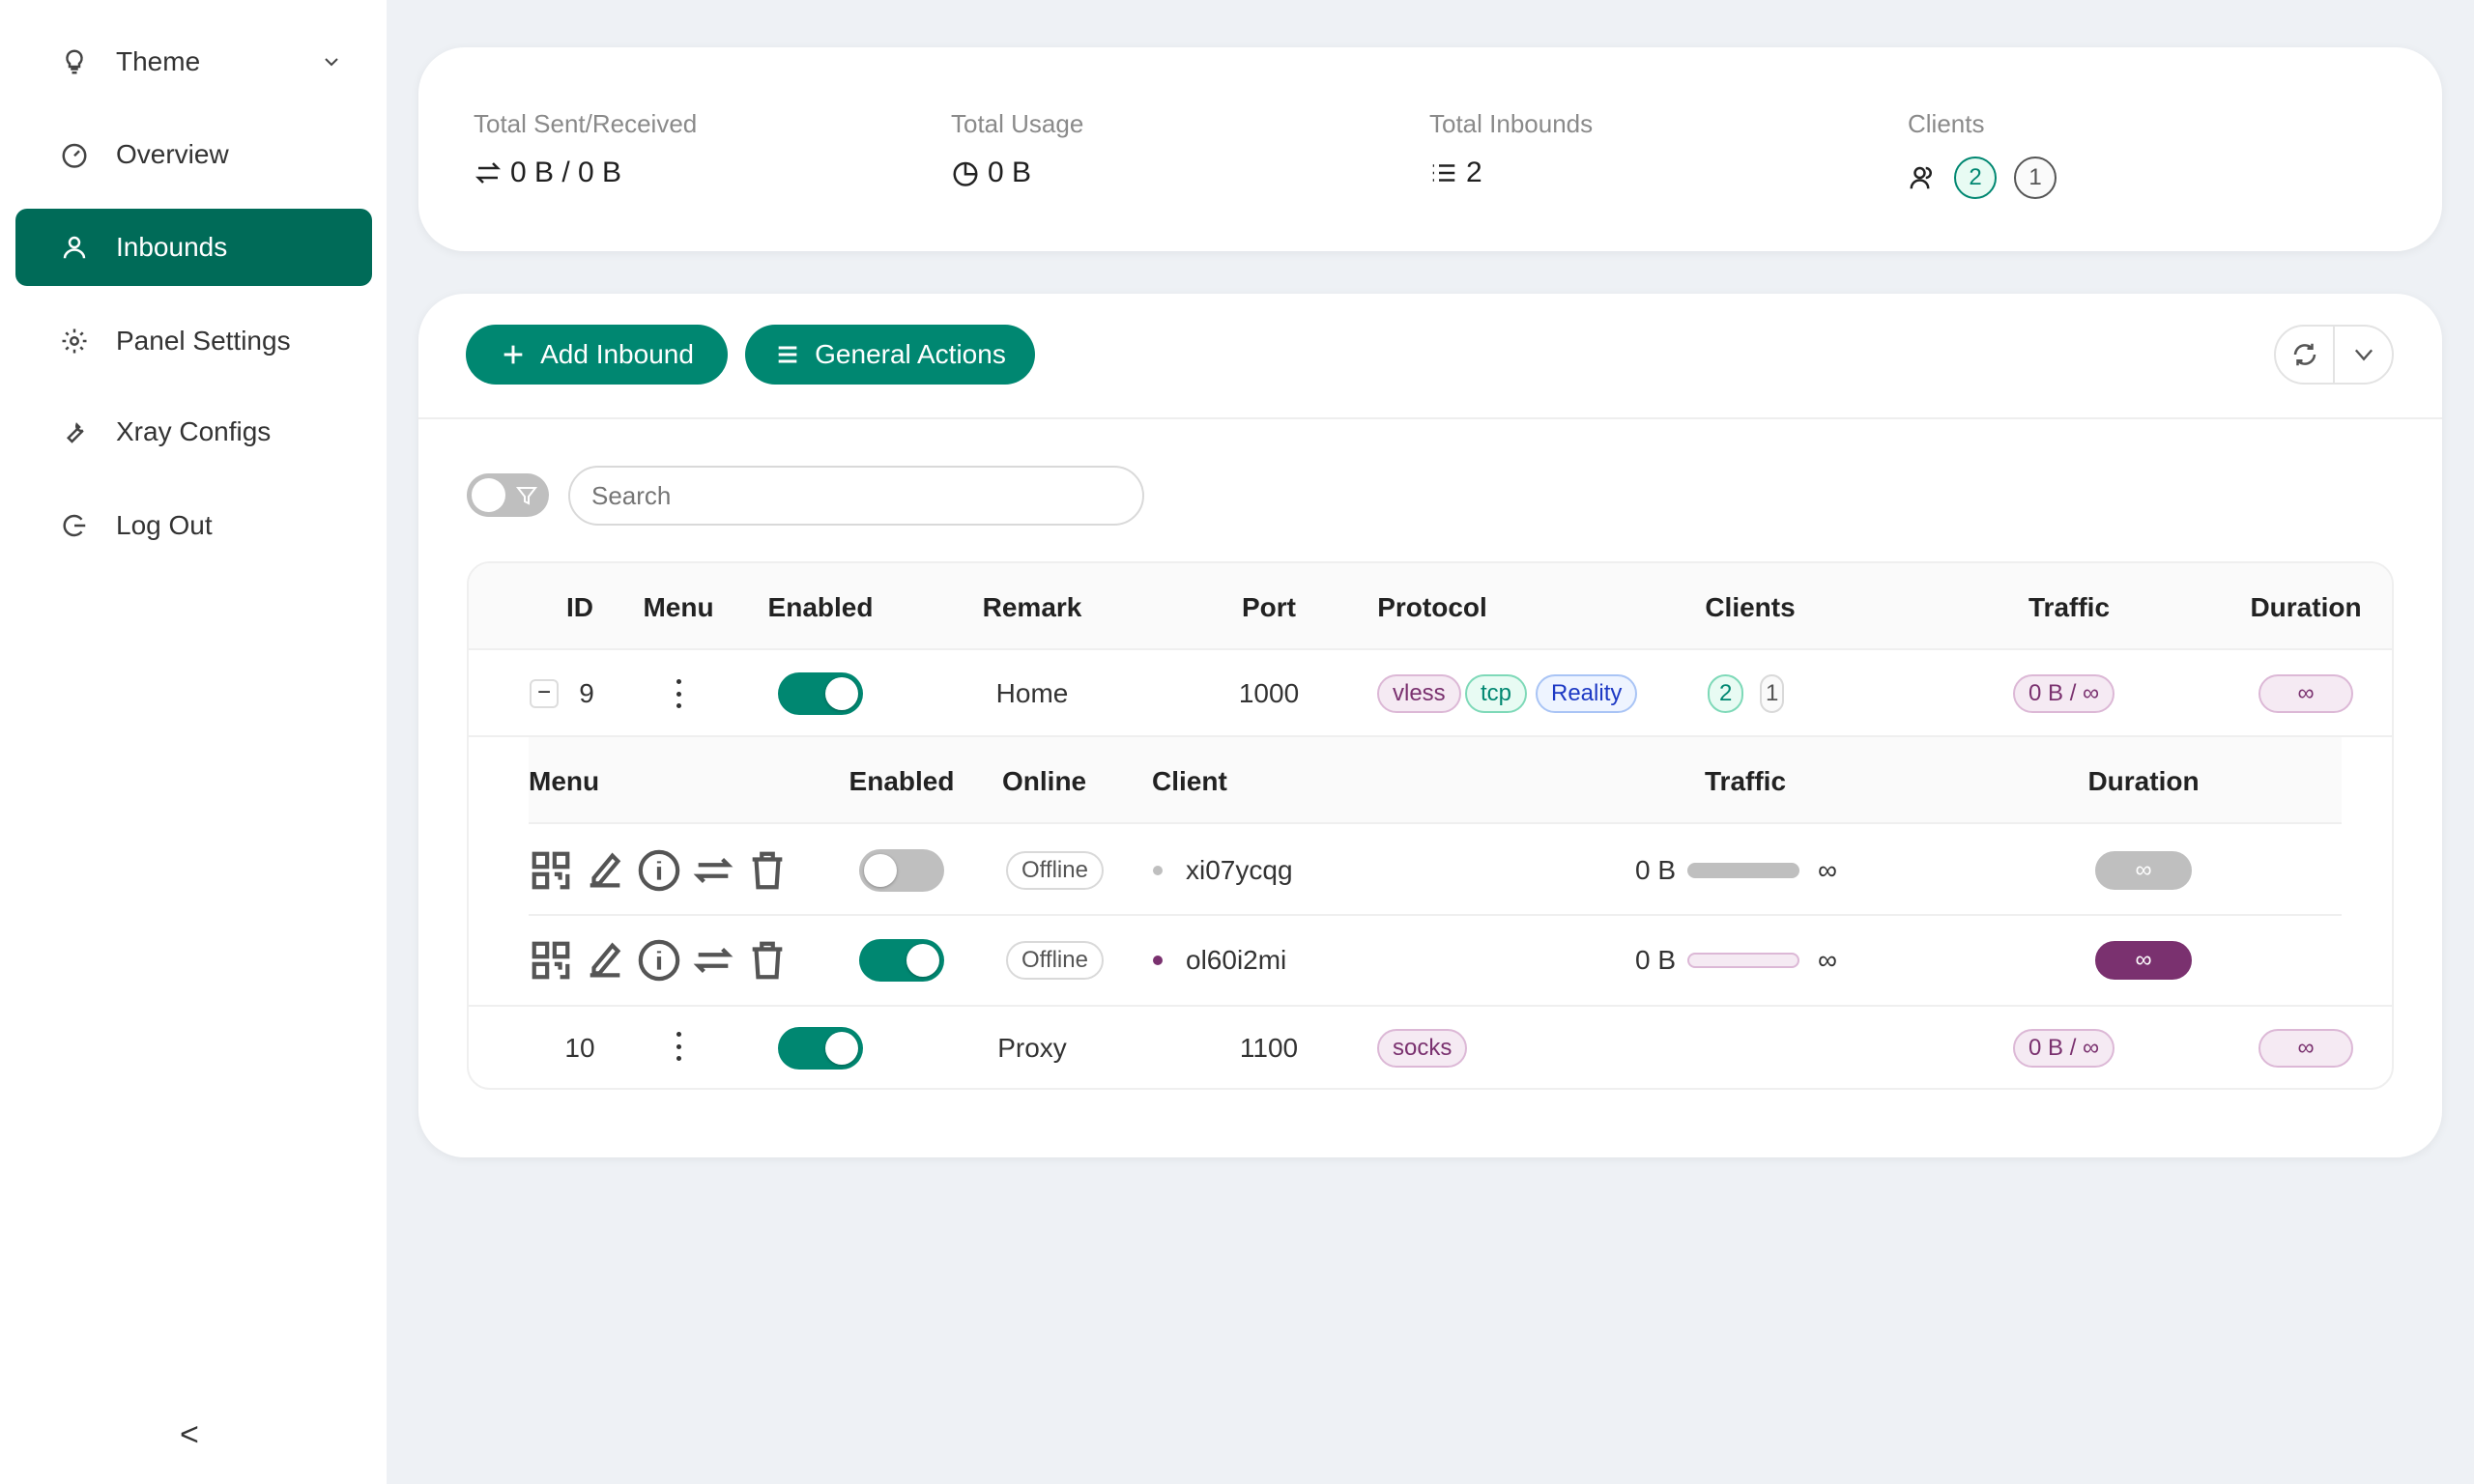  I want to click on divider, so click(1430, 418).